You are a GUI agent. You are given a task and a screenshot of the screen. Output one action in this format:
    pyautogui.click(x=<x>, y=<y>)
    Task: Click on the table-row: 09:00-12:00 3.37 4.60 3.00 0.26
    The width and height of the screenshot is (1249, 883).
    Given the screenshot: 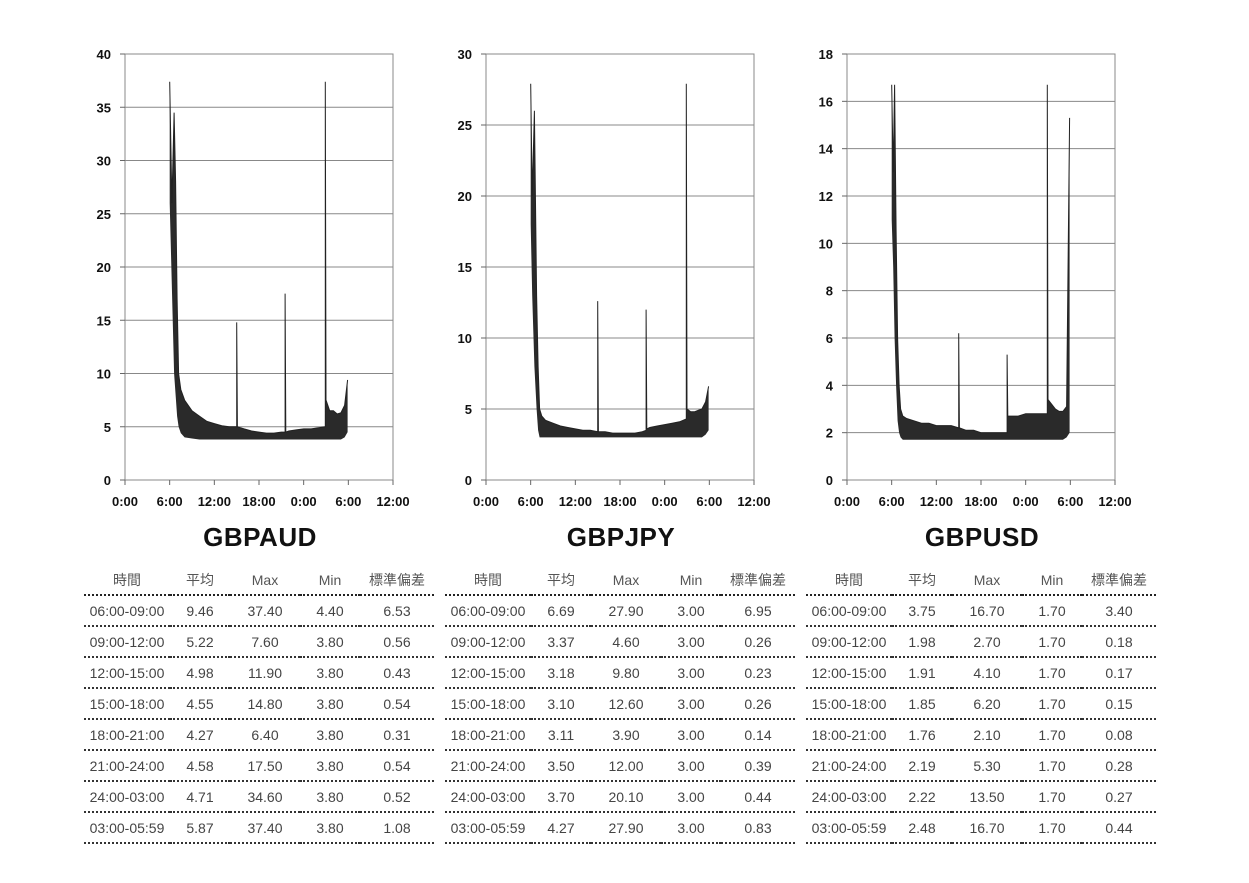 What is the action you would take?
    pyautogui.click(x=620, y=642)
    